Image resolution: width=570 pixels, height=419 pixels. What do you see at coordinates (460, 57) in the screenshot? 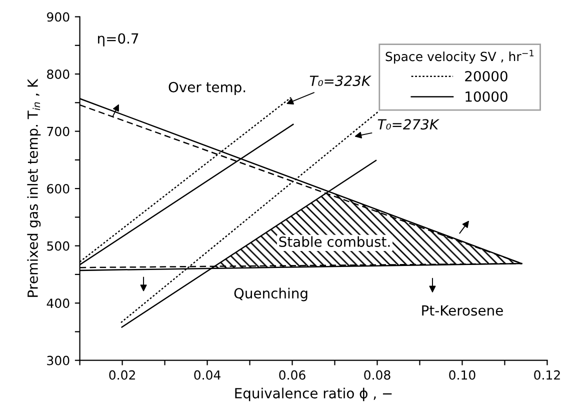
I see `legend-title: Space velocity SV , hr$^{−1}$` at bounding box center [460, 57].